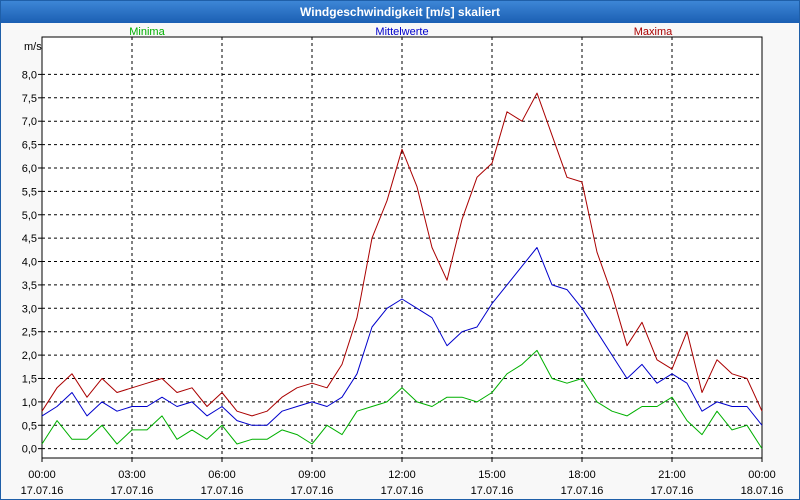  Describe the element at coordinates (29, 263) in the screenshot. I see `y-tick-label: 4,0` at that location.